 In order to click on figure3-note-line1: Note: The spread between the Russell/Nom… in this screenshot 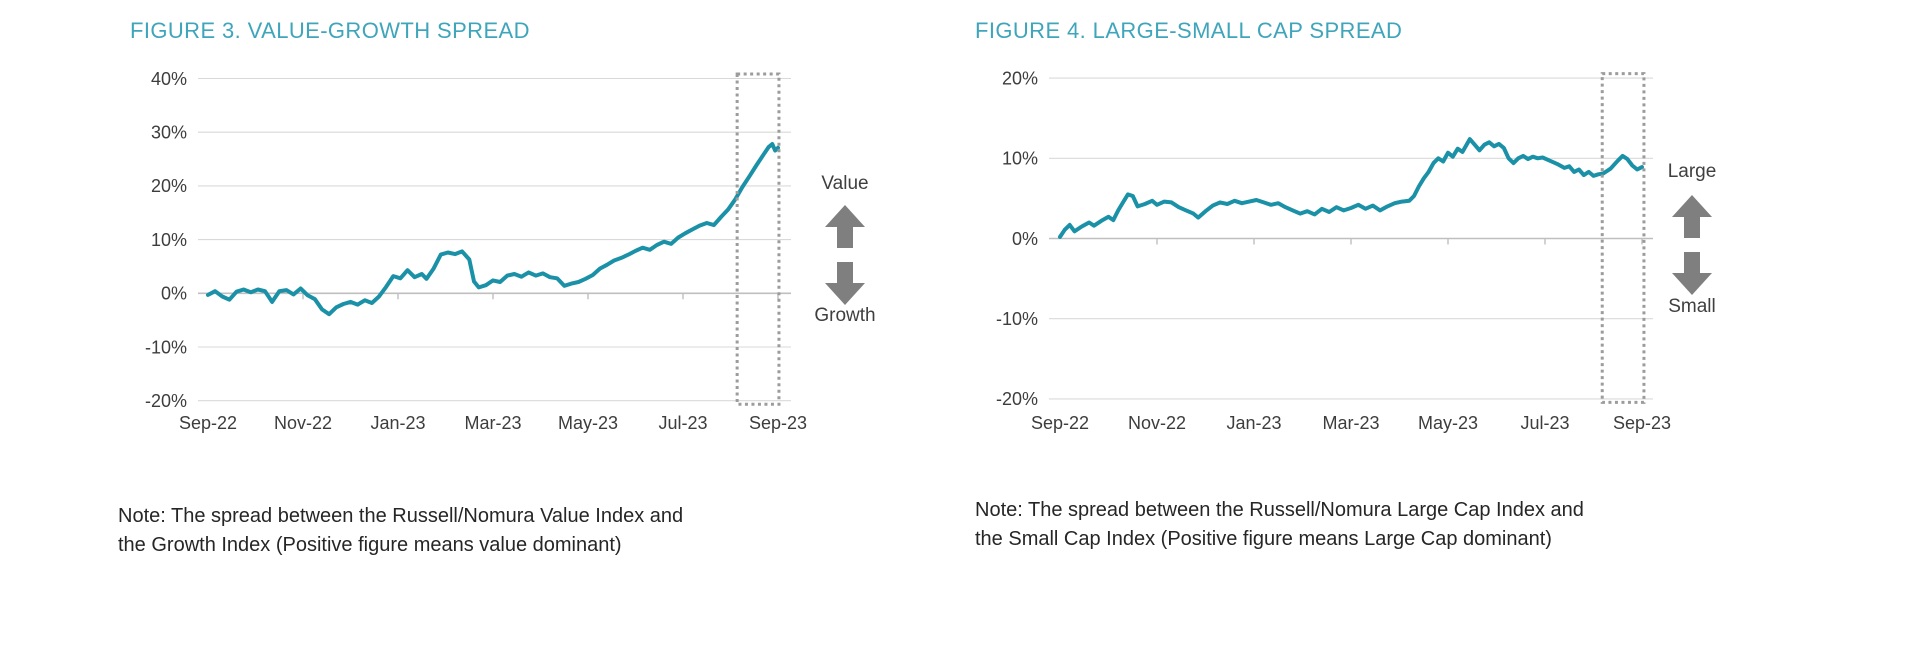, I will do `click(401, 516)`.